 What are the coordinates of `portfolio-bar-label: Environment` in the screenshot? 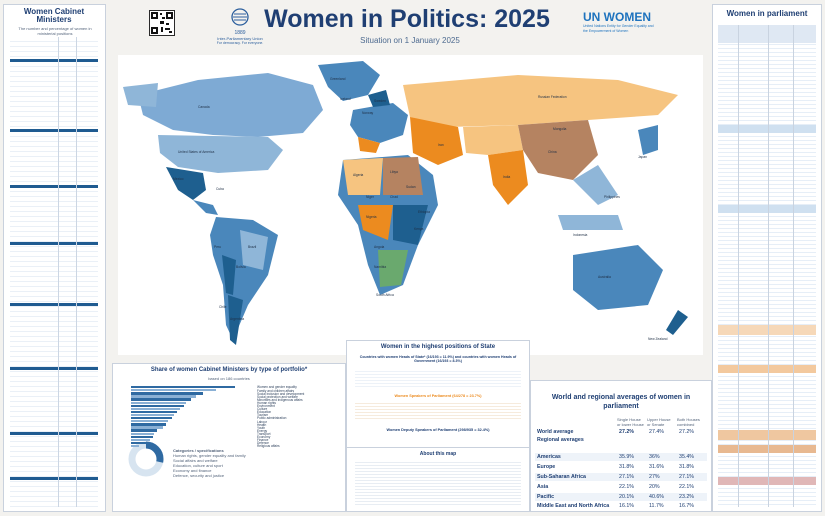 It's located at (266, 406).